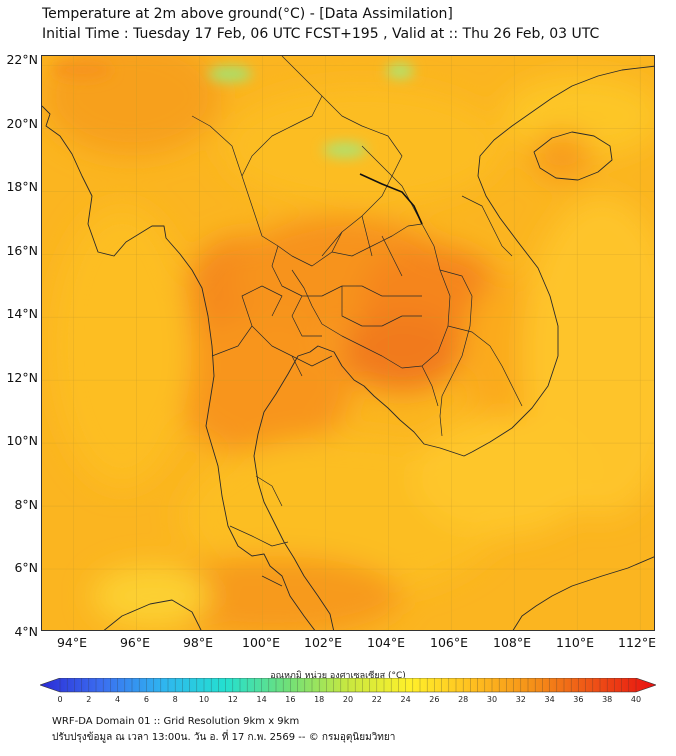  I want to click on lon-label: 102°E, so click(323, 642).